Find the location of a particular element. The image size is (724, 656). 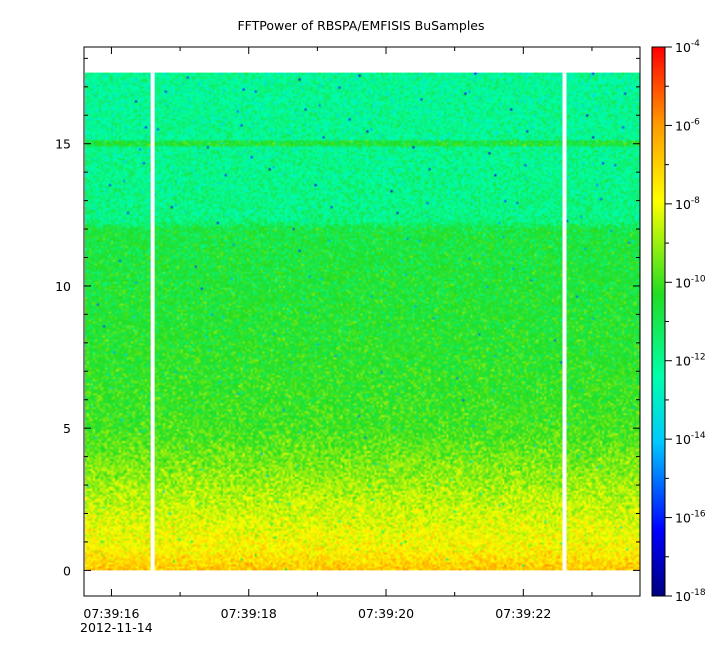

x-tick-label: 07:39:22 is located at coordinates (523, 613).